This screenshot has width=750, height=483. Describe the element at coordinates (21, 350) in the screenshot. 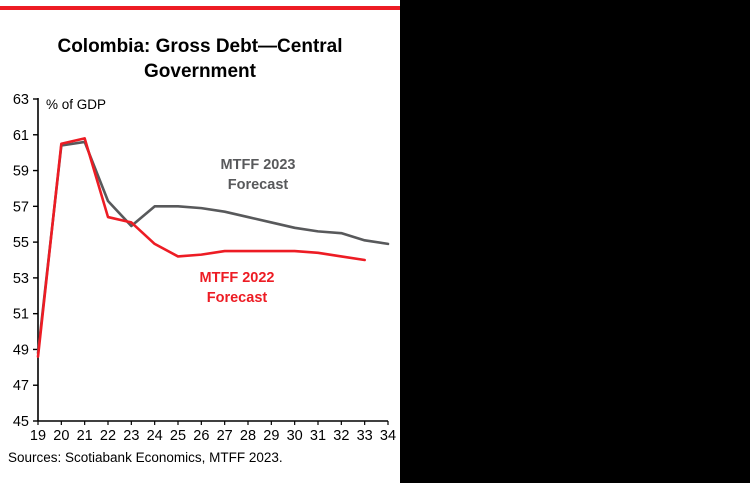

I see `svg-text: 49` at that location.